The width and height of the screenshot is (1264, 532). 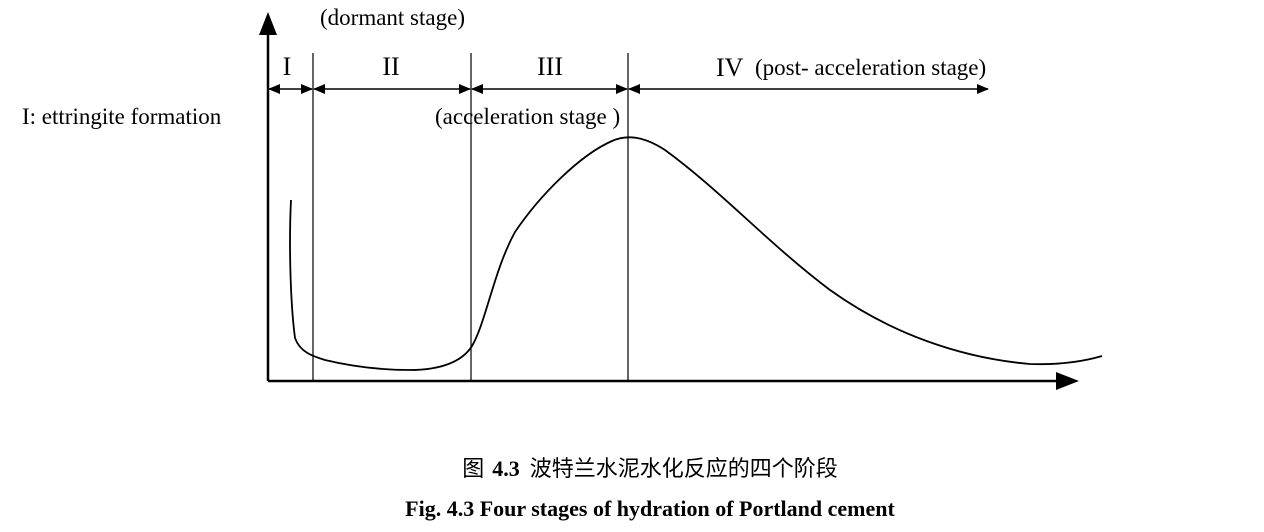 I want to click on stage-numerals: I II III IV (post- acceleration stage), so click(x=635, y=67).